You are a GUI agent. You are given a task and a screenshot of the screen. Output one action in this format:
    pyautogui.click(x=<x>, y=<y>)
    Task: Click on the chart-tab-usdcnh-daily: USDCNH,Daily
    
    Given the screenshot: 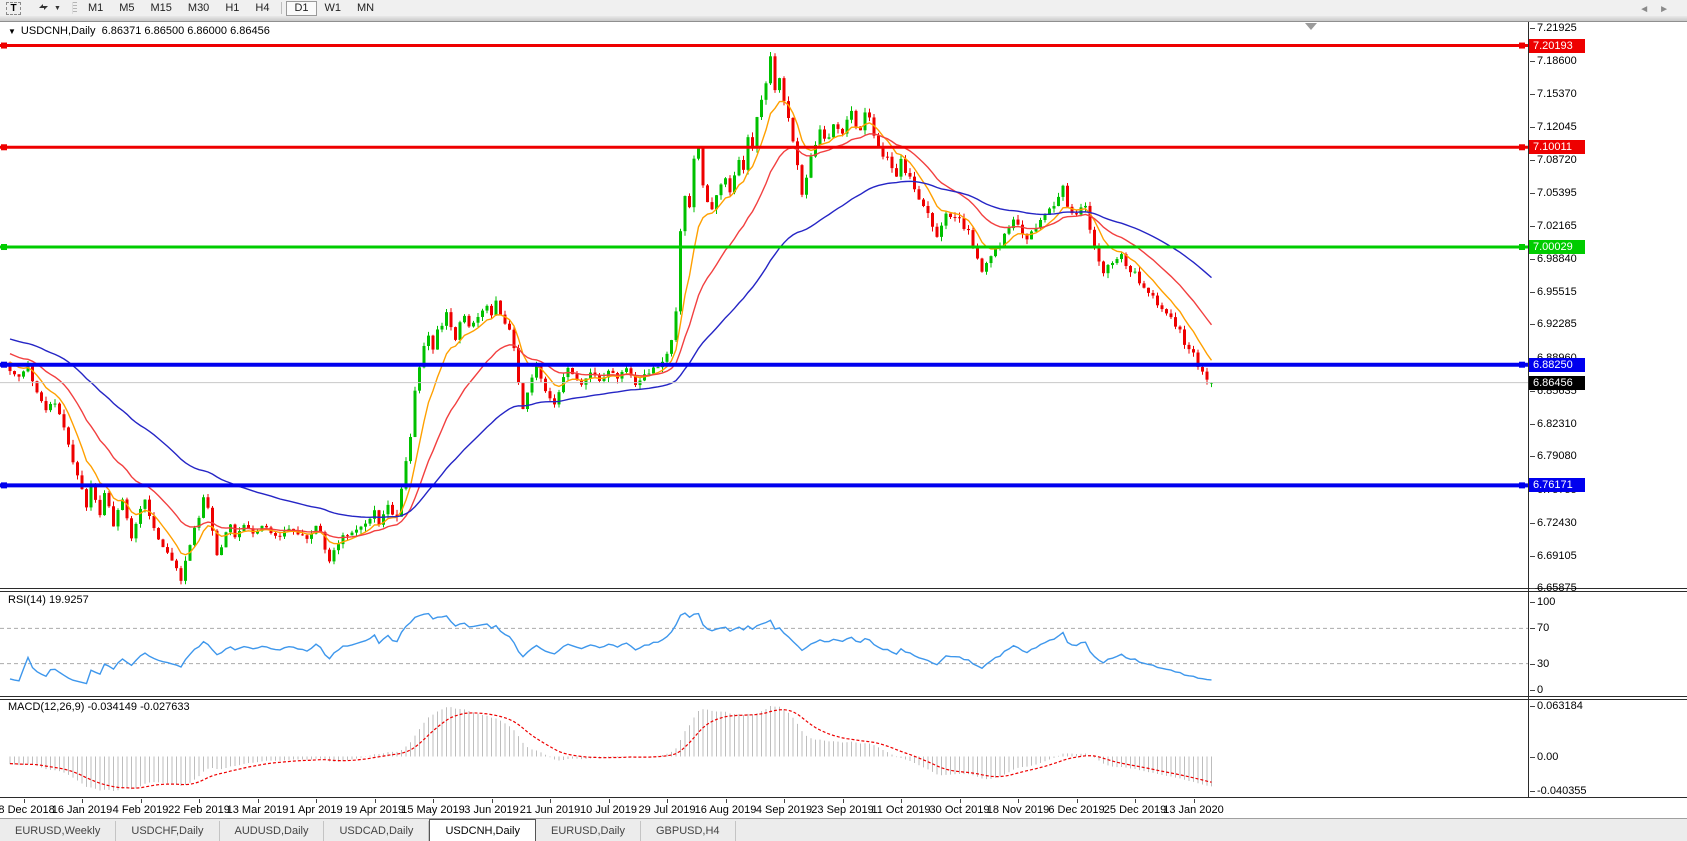 What is the action you would take?
    pyautogui.click(x=482, y=830)
    